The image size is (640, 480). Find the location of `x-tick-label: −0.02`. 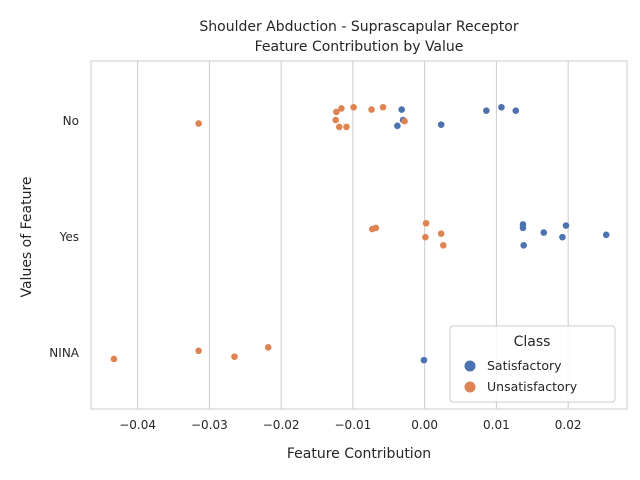

x-tick-label: −0.02 is located at coordinates (281, 425).